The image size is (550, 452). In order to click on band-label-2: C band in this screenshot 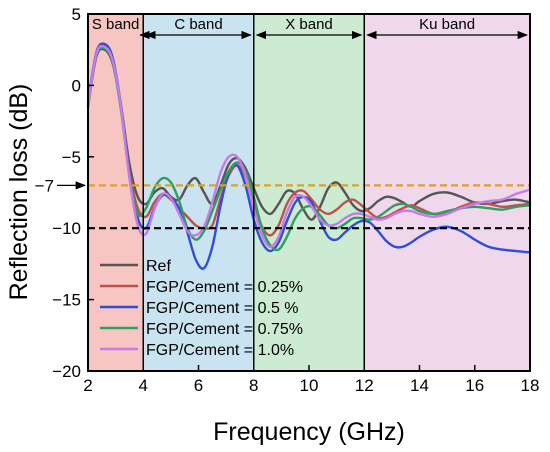, I will do `click(198, 24)`.